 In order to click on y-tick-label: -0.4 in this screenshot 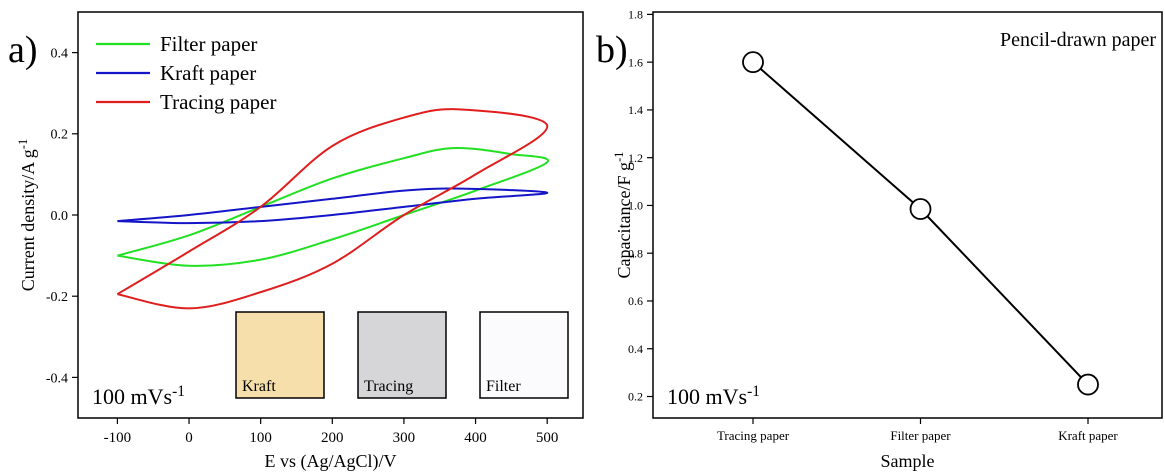, I will do `click(57, 378)`.